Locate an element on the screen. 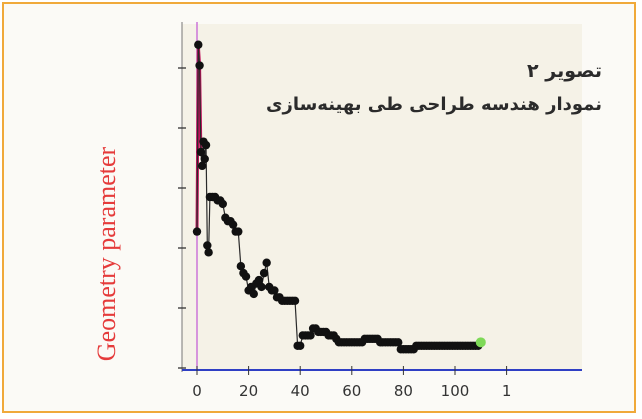 The image size is (642, 419). series-end-point is located at coordinates (480, 342).